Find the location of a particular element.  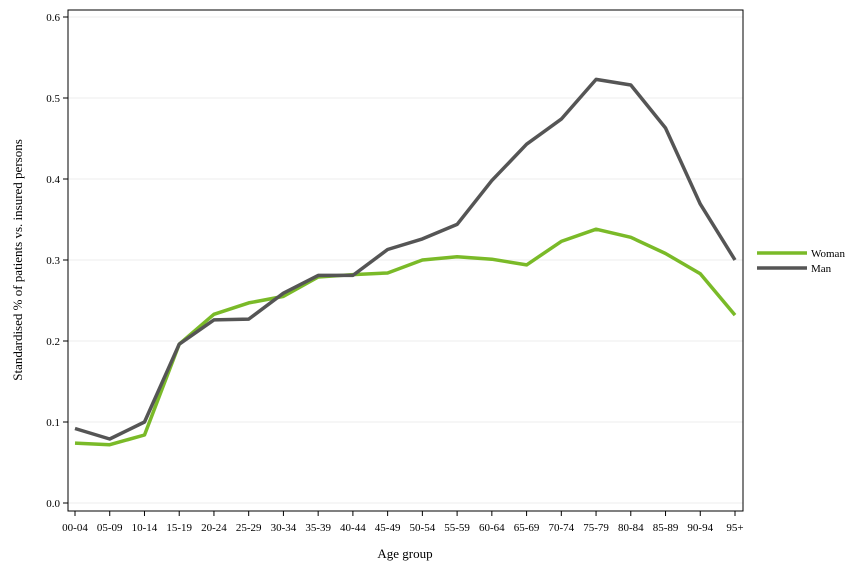

x-tick-label: 00-04 is located at coordinates (75, 528).